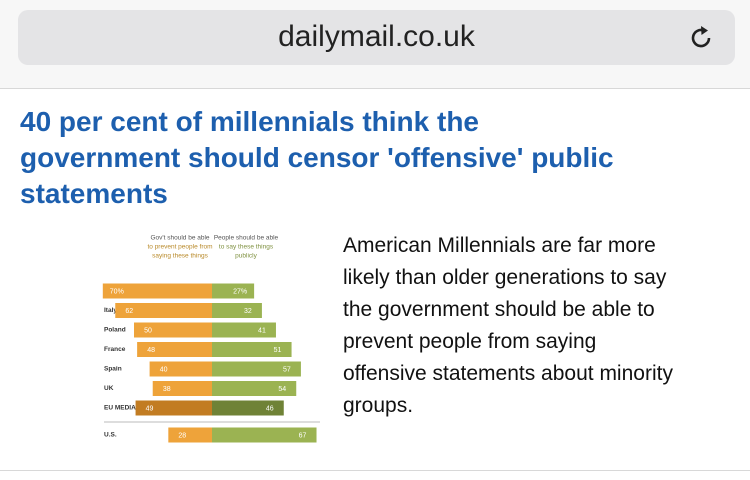  Describe the element at coordinates (246, 247) in the screenshot. I see `right-header: to say these things` at that location.